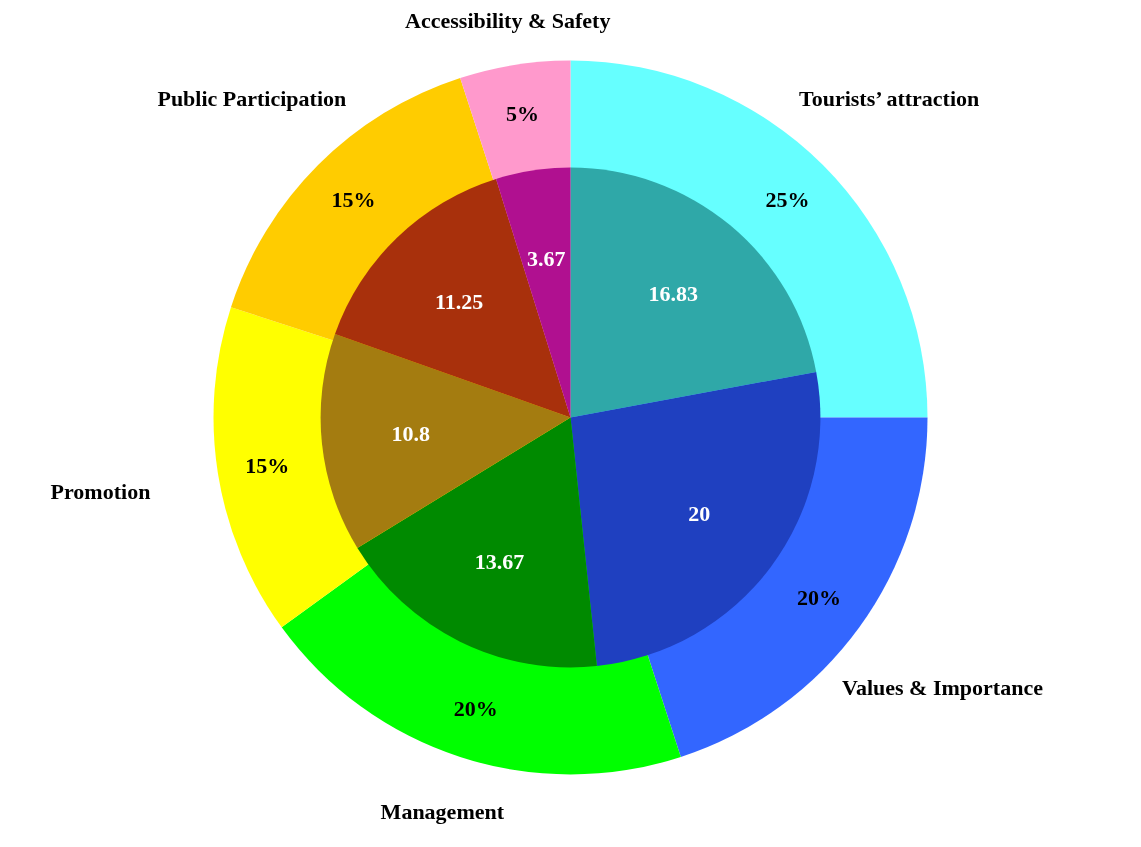  I want to click on data-label: 13.67, so click(499, 561).